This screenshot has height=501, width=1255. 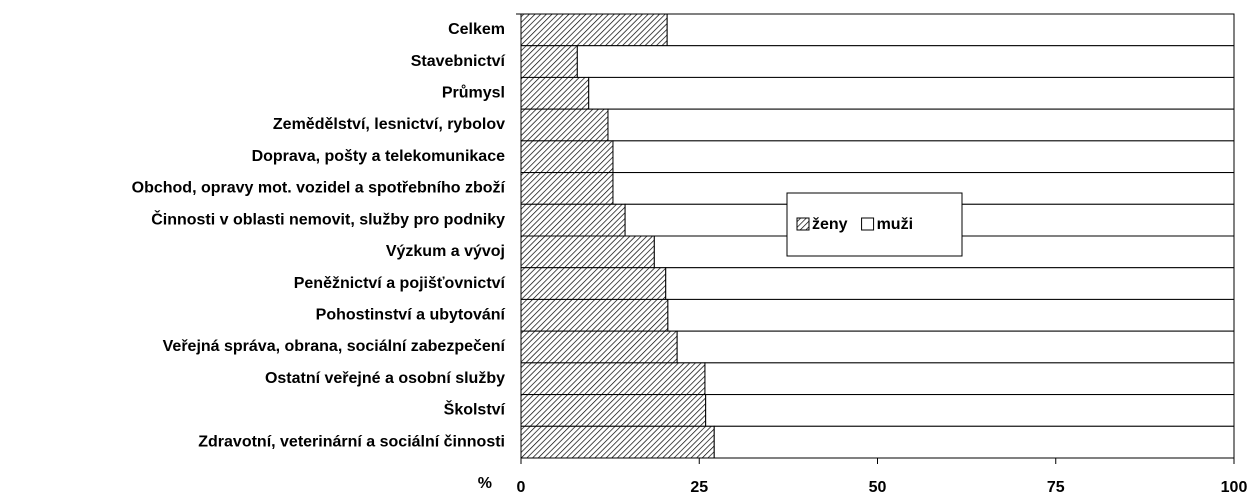 What do you see at coordinates (385, 378) in the screenshot?
I see `y-tick-label: Ostatní veřejné a osobní služby` at bounding box center [385, 378].